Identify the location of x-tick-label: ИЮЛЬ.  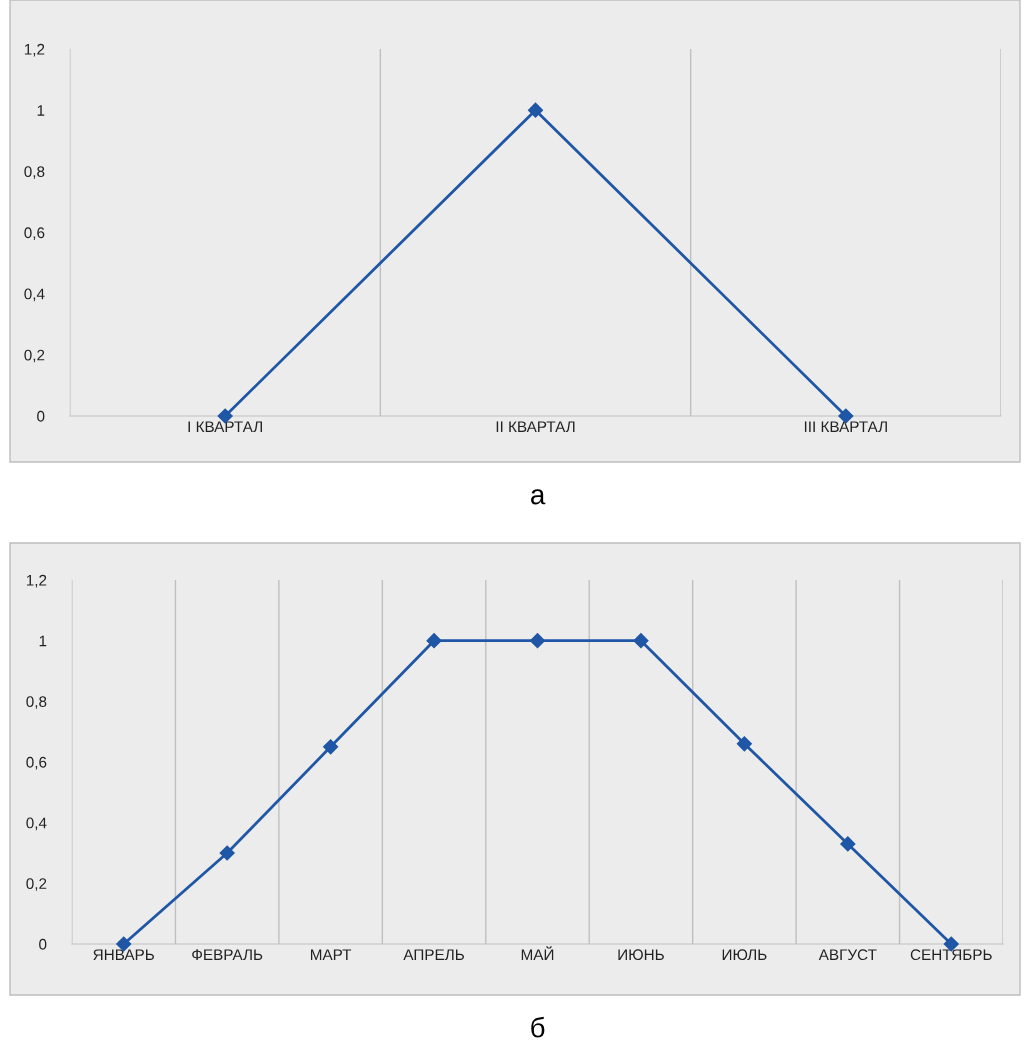
(744, 955).